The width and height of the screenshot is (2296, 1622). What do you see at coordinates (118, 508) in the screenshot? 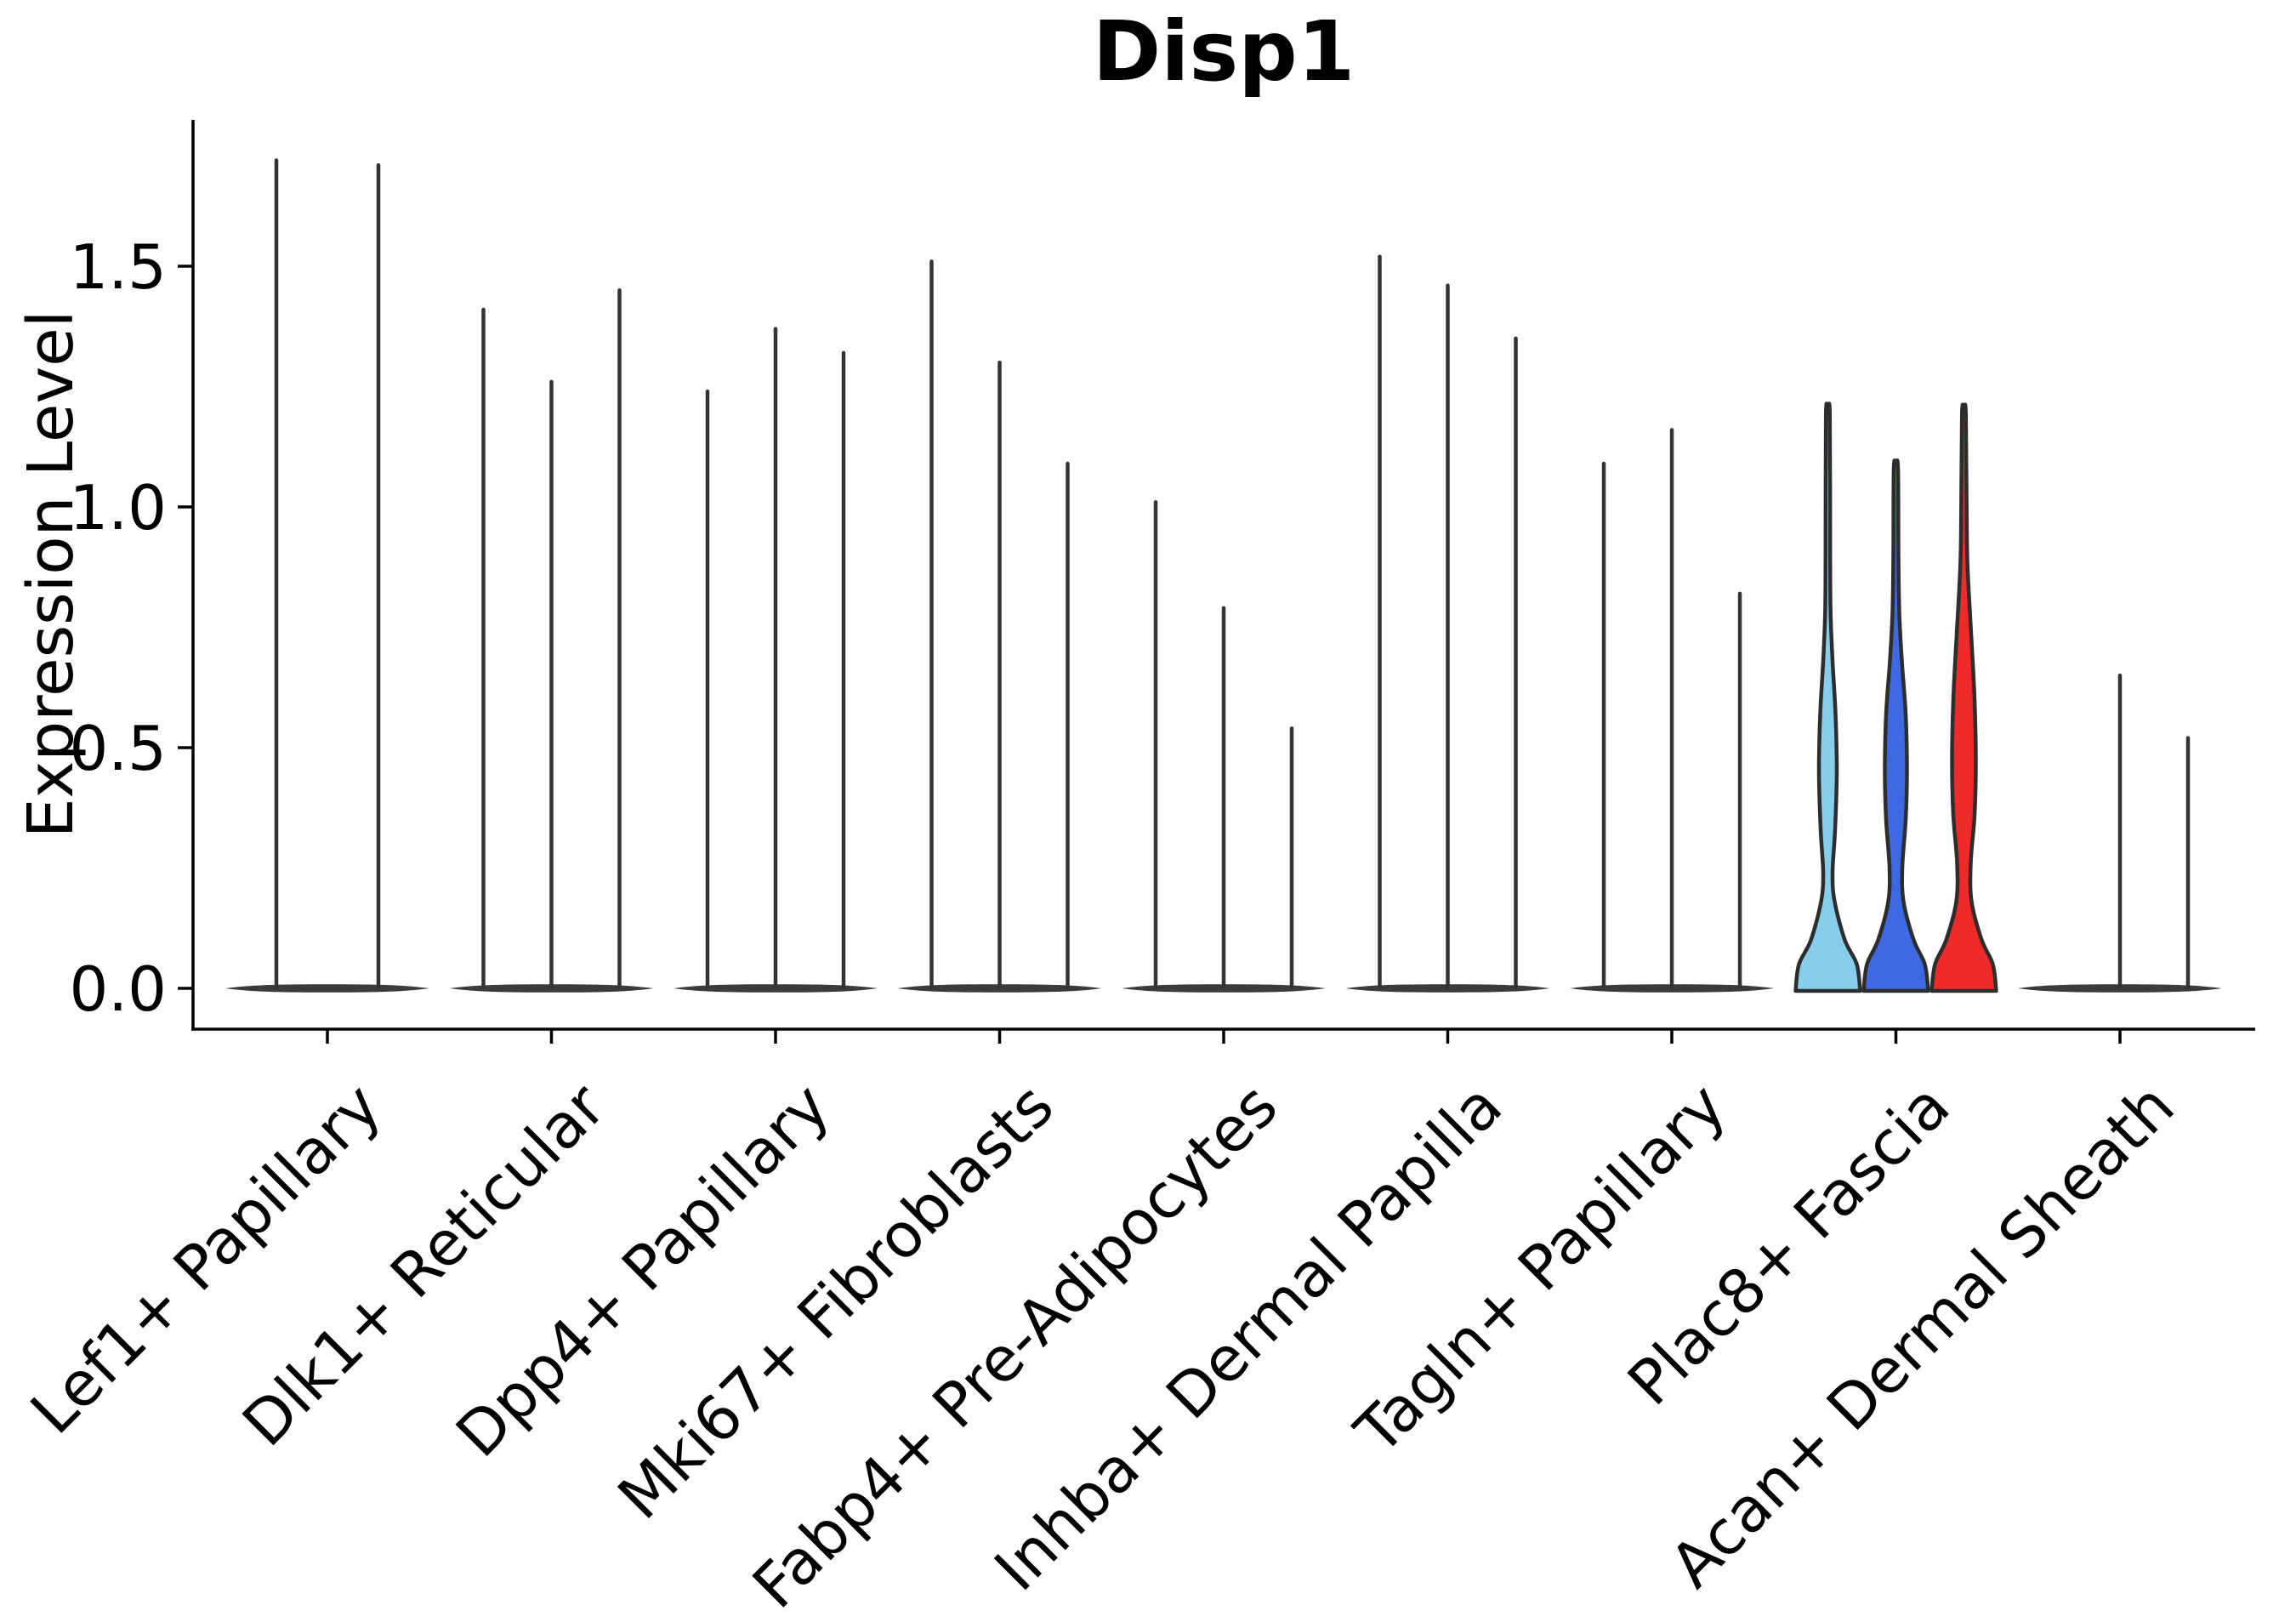
I see `y-tick-label: 1.0` at bounding box center [118, 508].